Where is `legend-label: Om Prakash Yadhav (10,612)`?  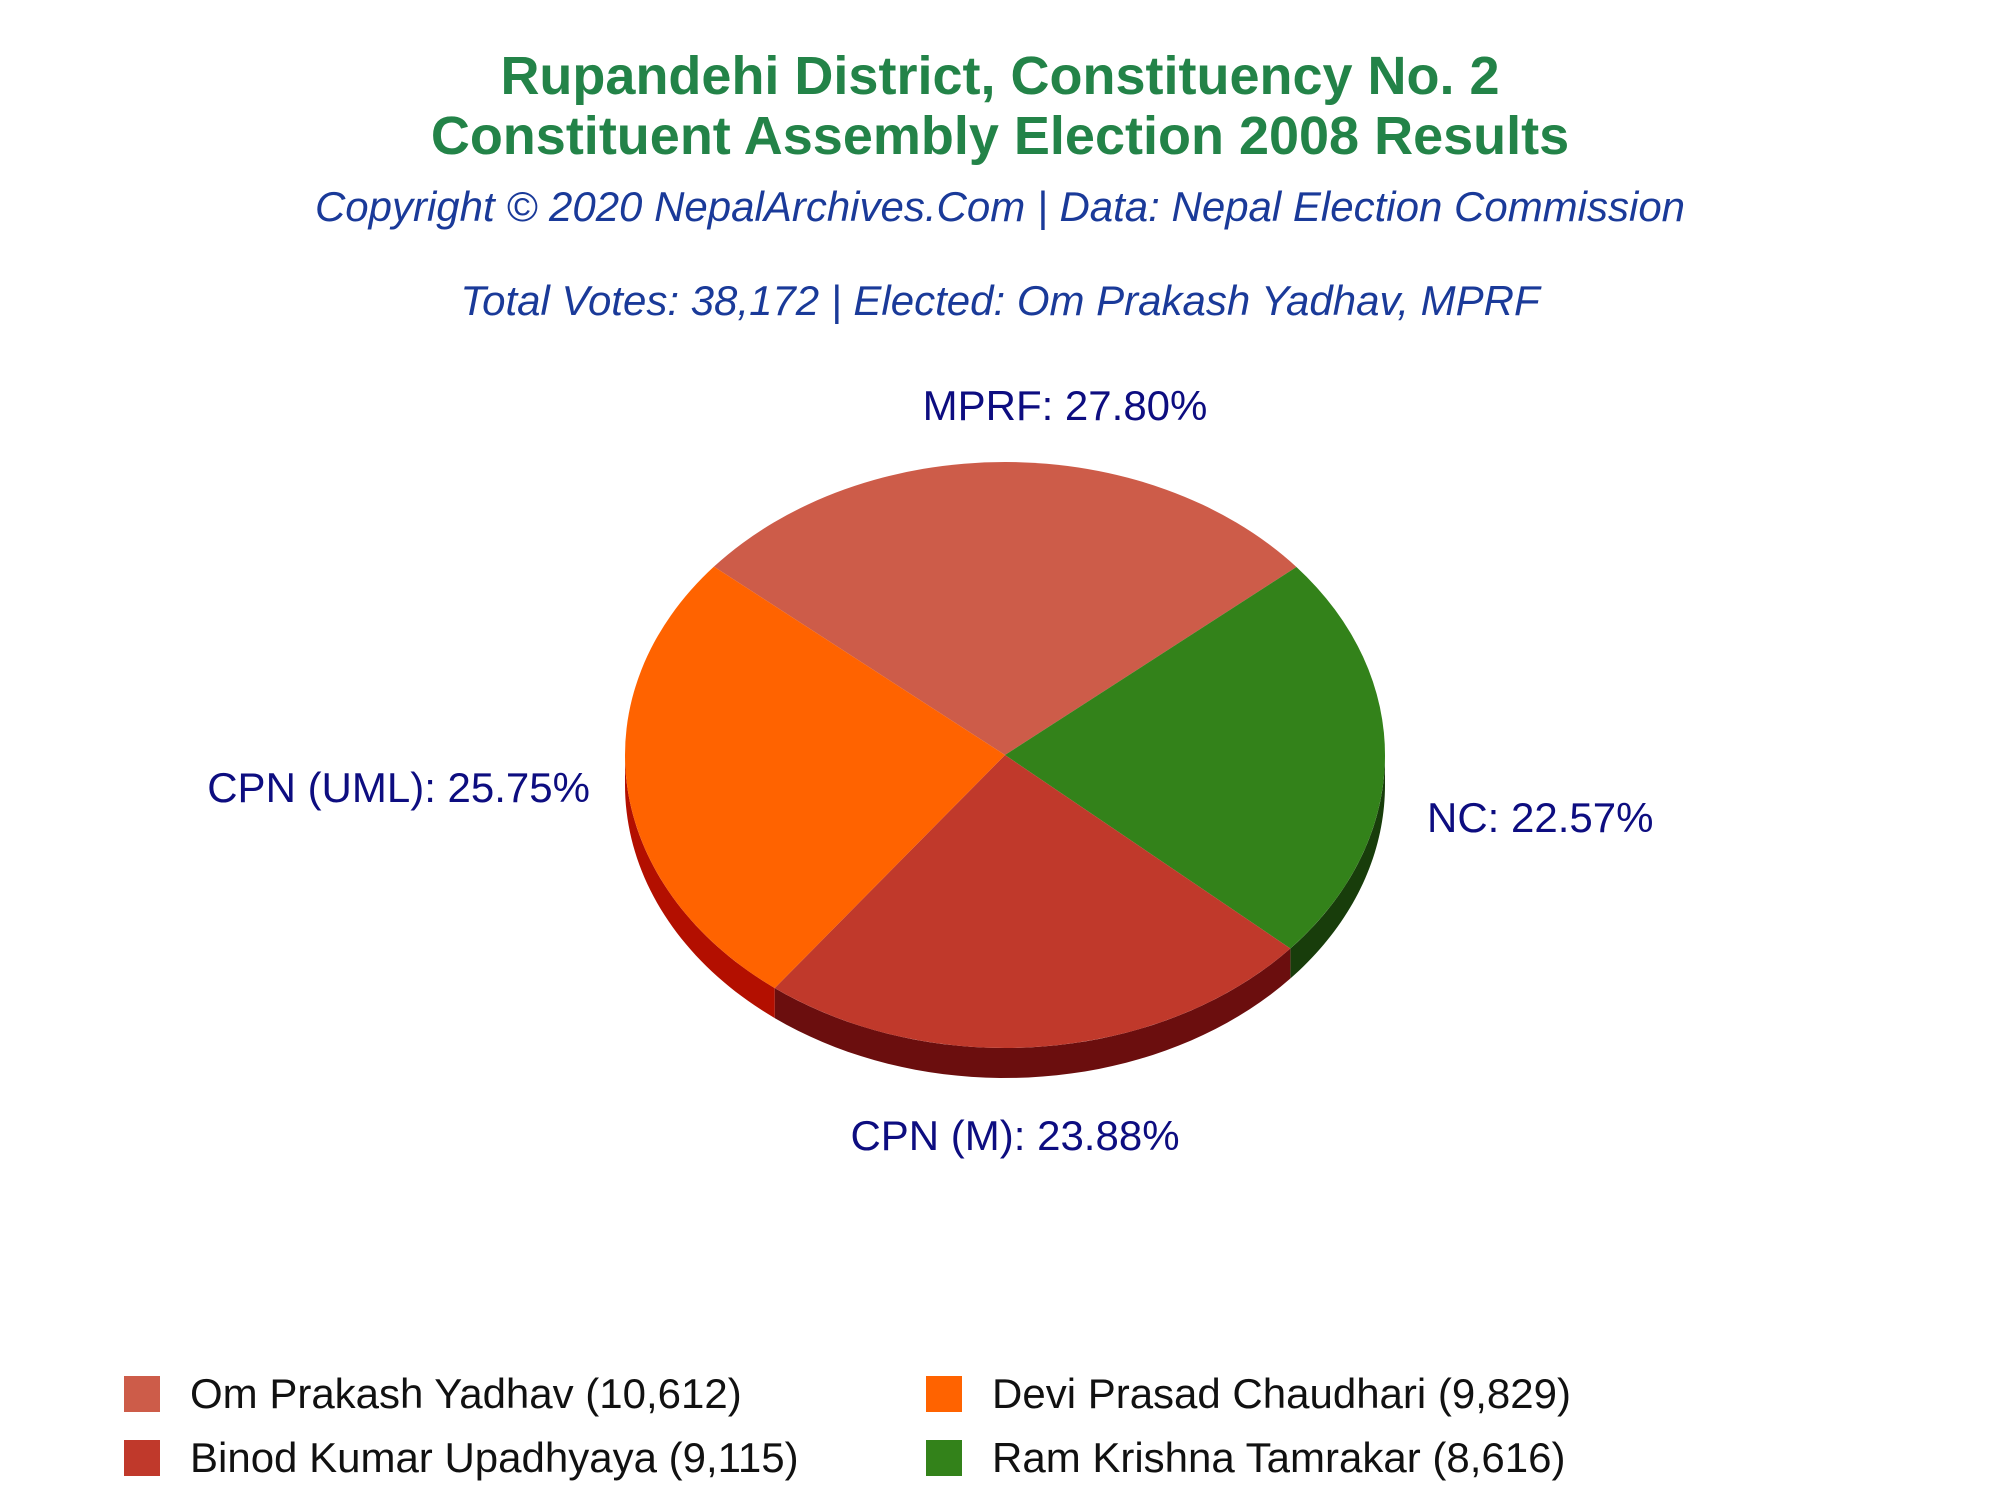 legend-label: Om Prakash Yadhav (10,612) is located at coordinates (466, 1393).